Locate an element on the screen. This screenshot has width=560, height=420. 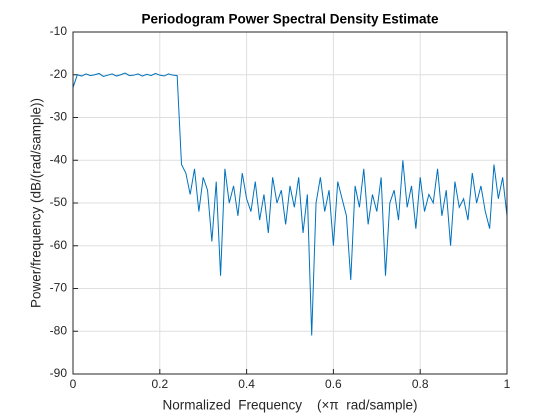
y-tick-label: -60 is located at coordinates (59, 245).